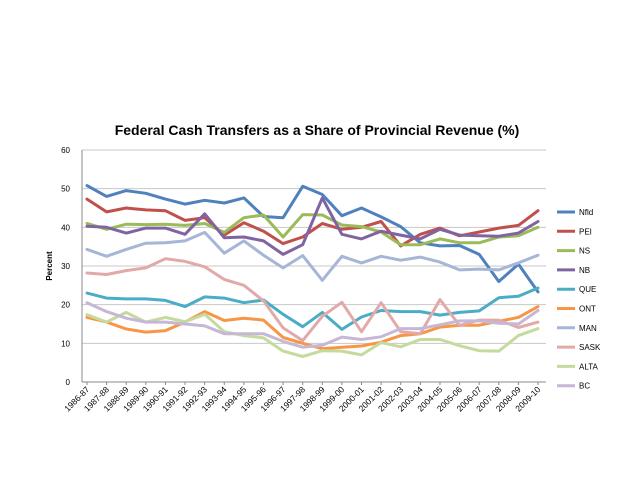  What do you see at coordinates (588, 366) in the screenshot?
I see `legend-label: ALTA` at bounding box center [588, 366].